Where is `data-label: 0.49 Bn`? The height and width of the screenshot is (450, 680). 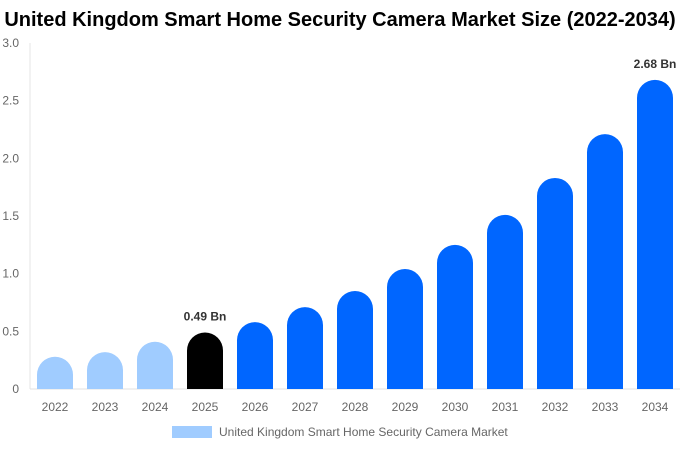 data-label: 0.49 Bn is located at coordinates (205, 316).